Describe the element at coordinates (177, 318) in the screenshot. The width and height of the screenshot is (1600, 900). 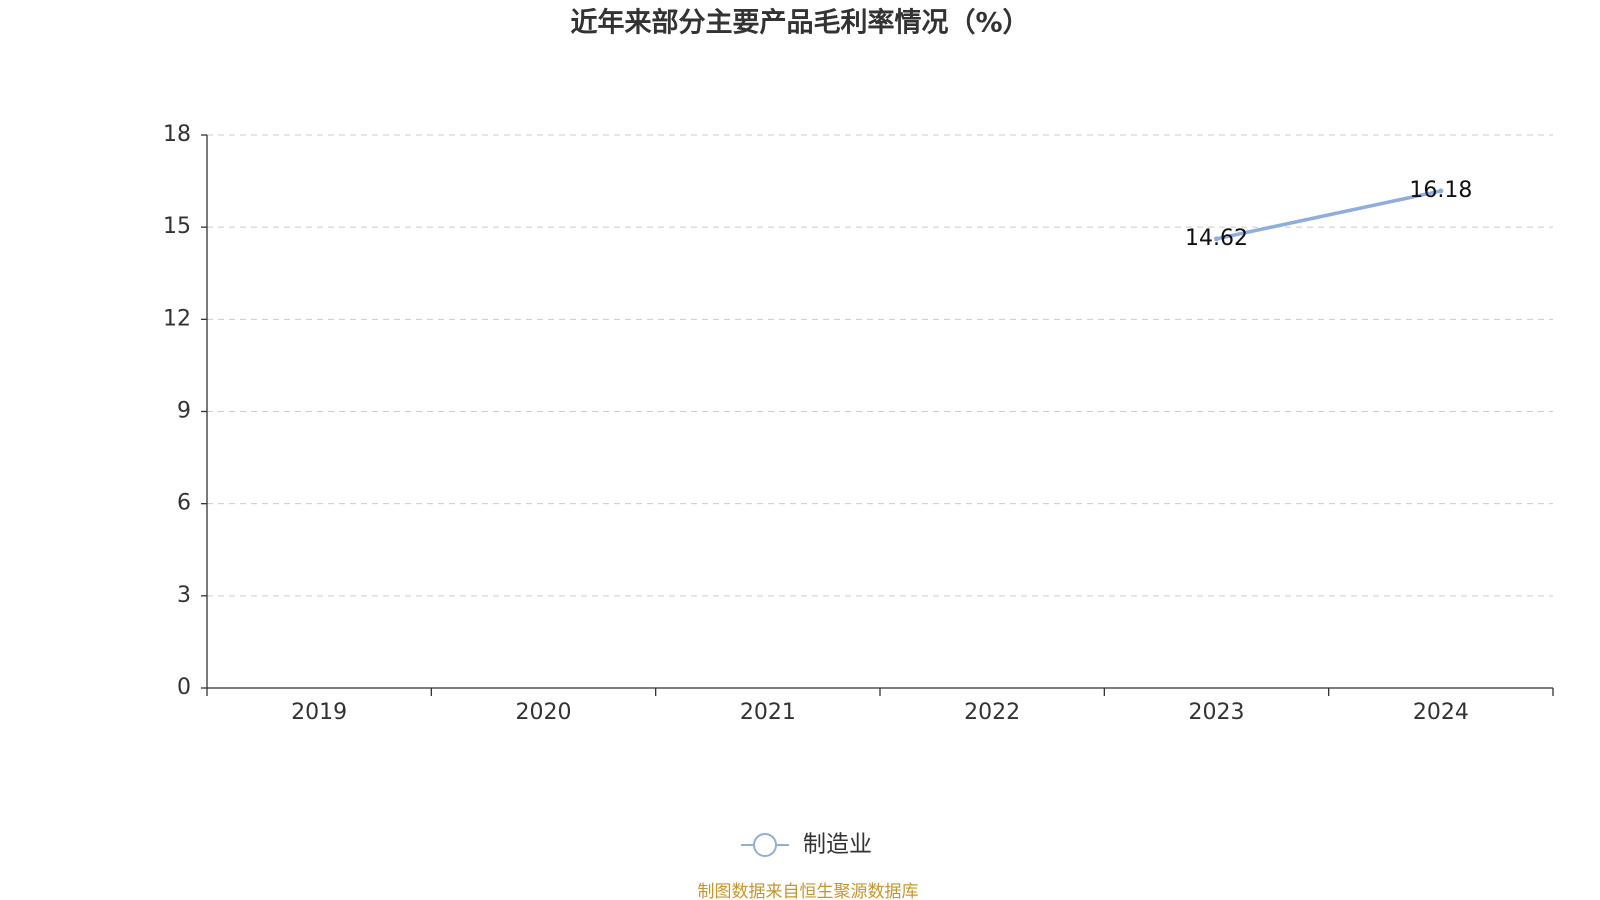
I see `y-tick-label: 12` at that location.